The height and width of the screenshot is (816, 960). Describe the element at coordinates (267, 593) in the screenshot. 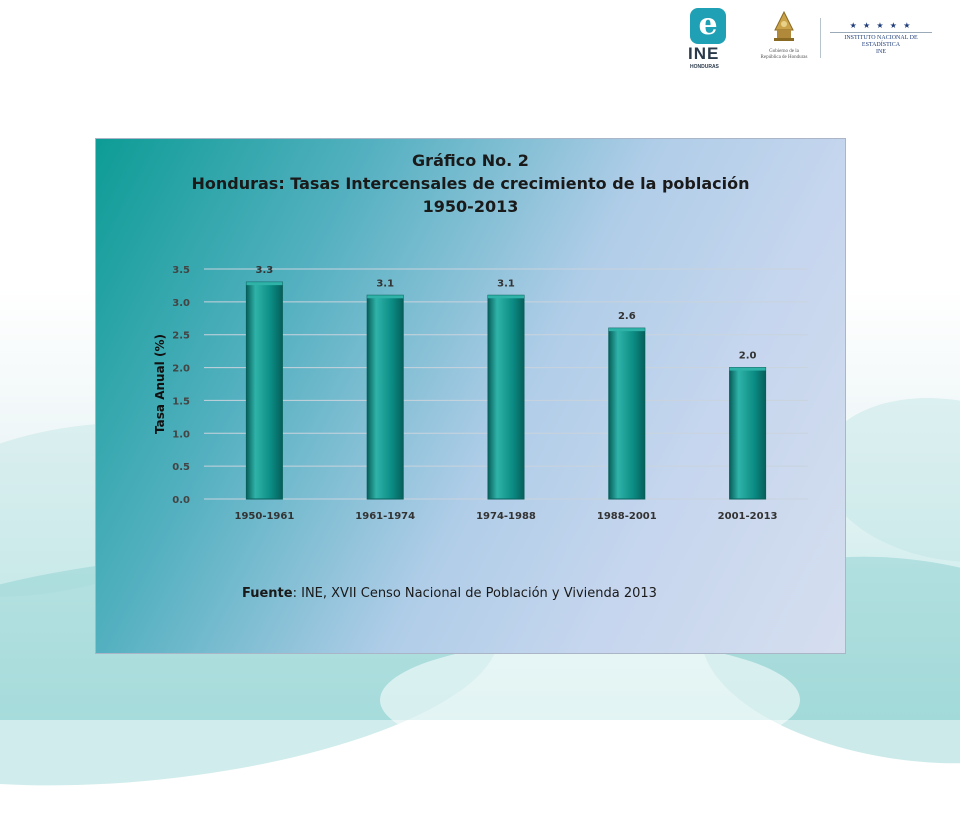

I see `source-label: Fuente` at that location.